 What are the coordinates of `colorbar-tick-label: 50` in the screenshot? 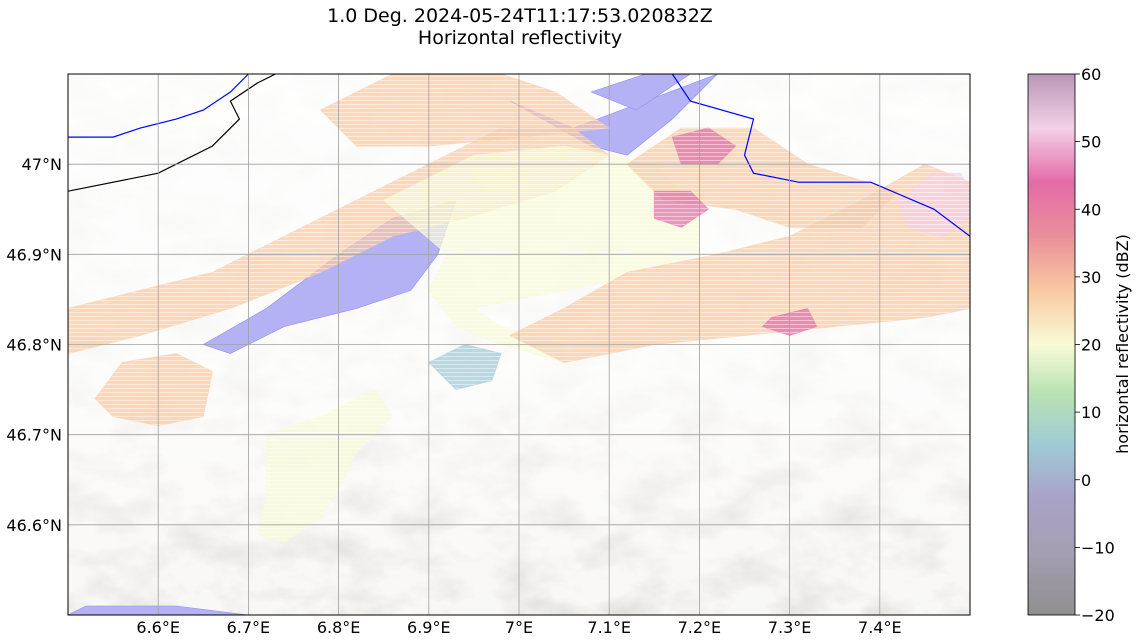 It's located at (1091, 142).